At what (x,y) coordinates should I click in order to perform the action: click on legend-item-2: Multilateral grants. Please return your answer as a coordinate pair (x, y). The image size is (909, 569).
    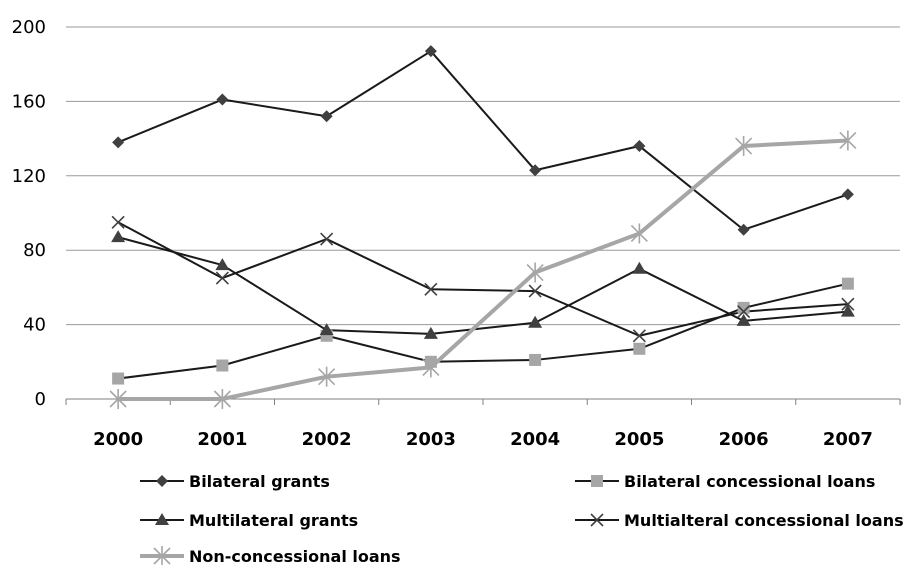
    Looking at the image, I should click on (249, 520).